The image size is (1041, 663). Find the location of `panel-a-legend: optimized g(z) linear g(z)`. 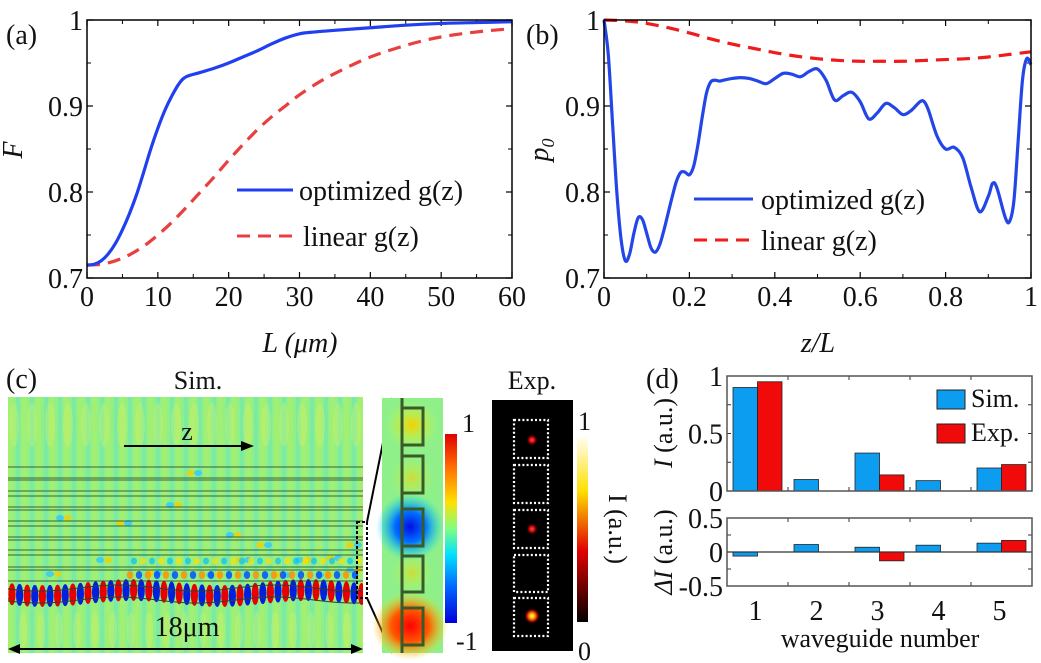

panel-a-legend: optimized g(z) linear g(z) is located at coordinates (350, 214).